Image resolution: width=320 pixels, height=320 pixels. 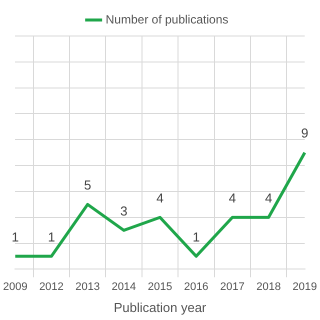 I want to click on x-tick-label: 2016, so click(x=196, y=286).